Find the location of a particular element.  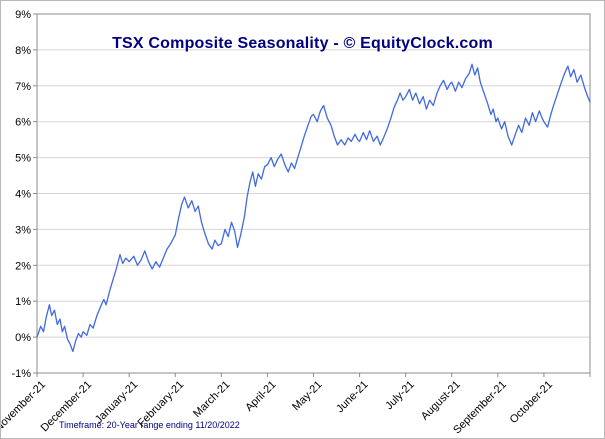

y-tick-label: 5% is located at coordinates (23, 159).